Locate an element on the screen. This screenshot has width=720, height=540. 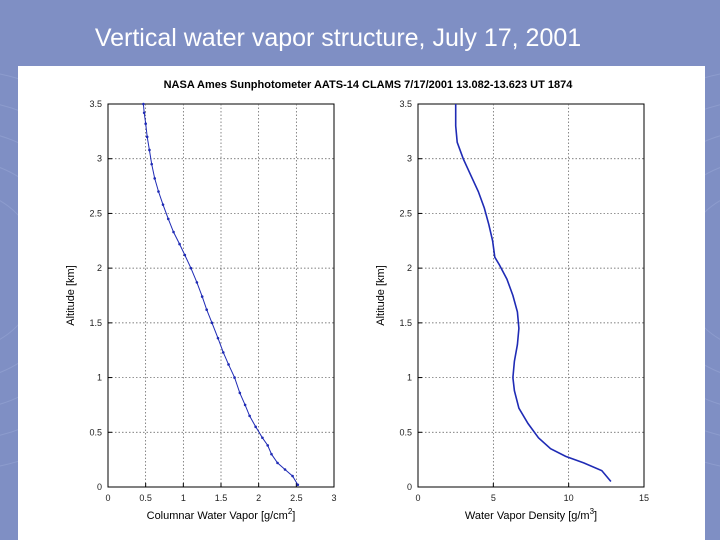
wvd-ytick-label: 0 is located at coordinates (409, 487).